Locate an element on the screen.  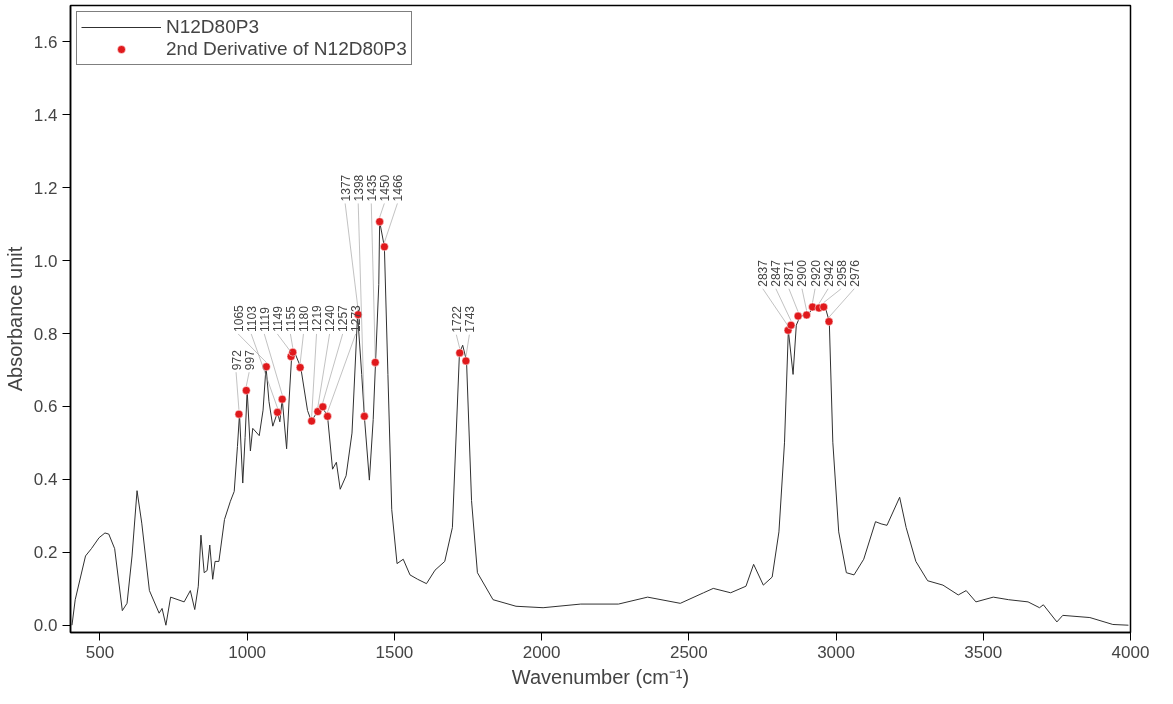
annotation: 1466 is located at coordinates (397, 188).